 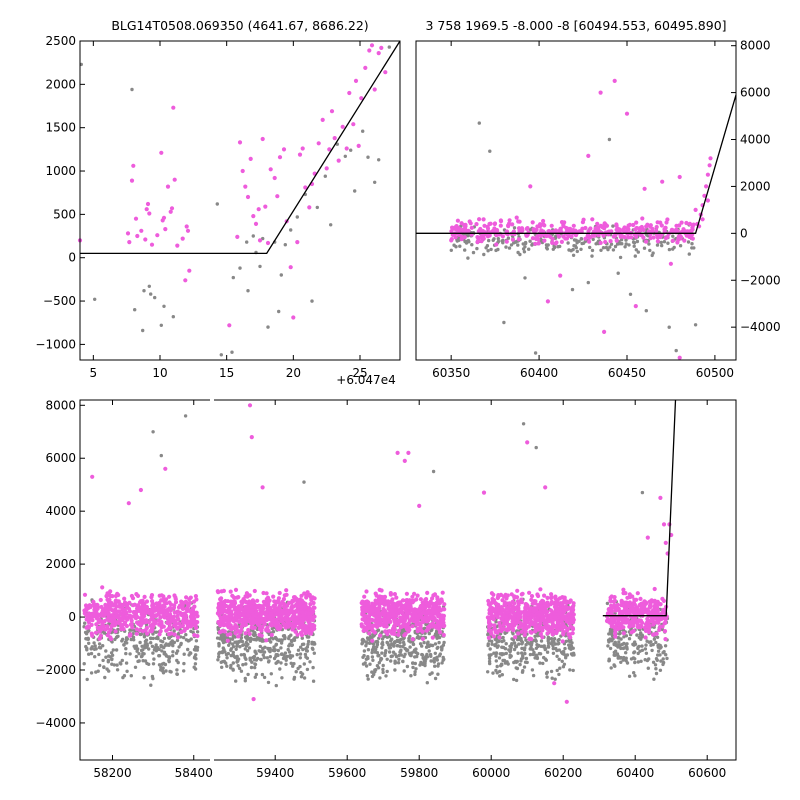 I want to click on x-tick-label: 60200, so click(x=563, y=773).